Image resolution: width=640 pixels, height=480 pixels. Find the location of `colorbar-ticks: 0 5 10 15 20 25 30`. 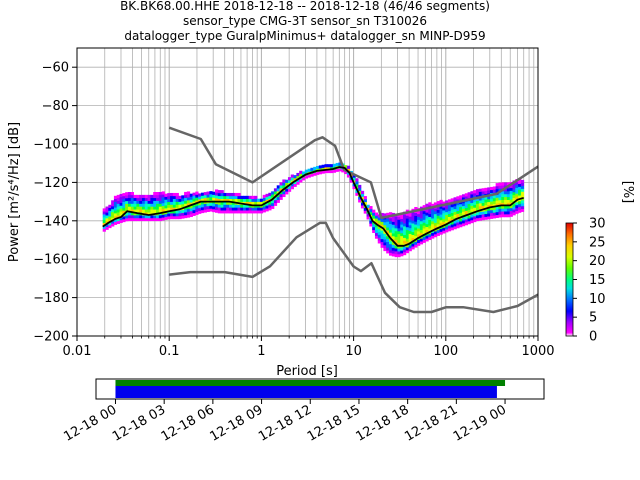

colorbar-ticks: 0 5 10 15 20 25 30 is located at coordinates (589, 281).